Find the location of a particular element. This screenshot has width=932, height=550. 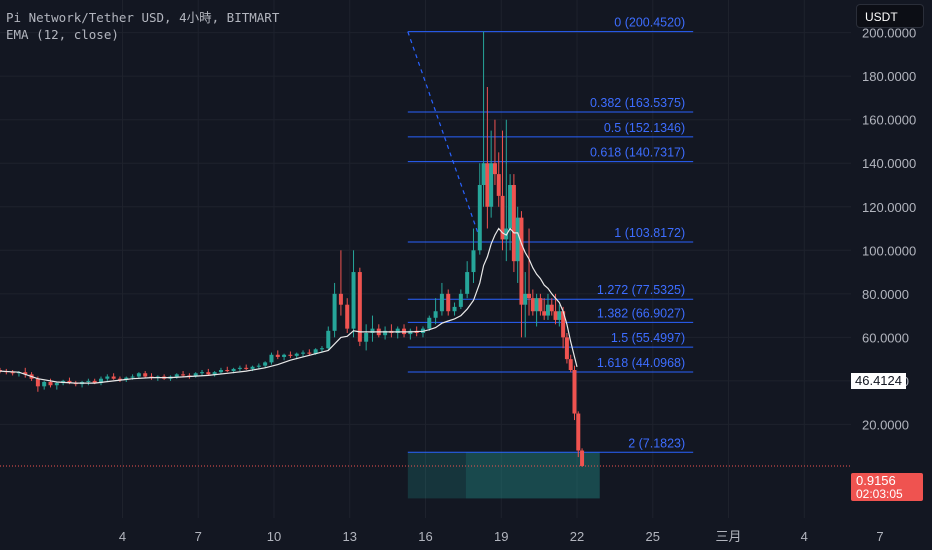

target-zone is located at coordinates (503, 475).